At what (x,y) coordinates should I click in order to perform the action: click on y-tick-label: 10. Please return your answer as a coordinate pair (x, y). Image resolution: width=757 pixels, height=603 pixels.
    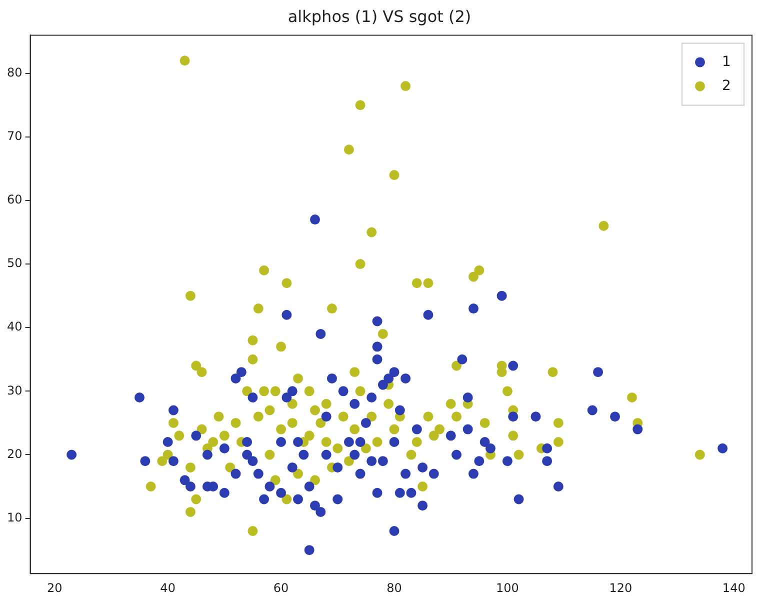
    Looking at the image, I should click on (14, 517).